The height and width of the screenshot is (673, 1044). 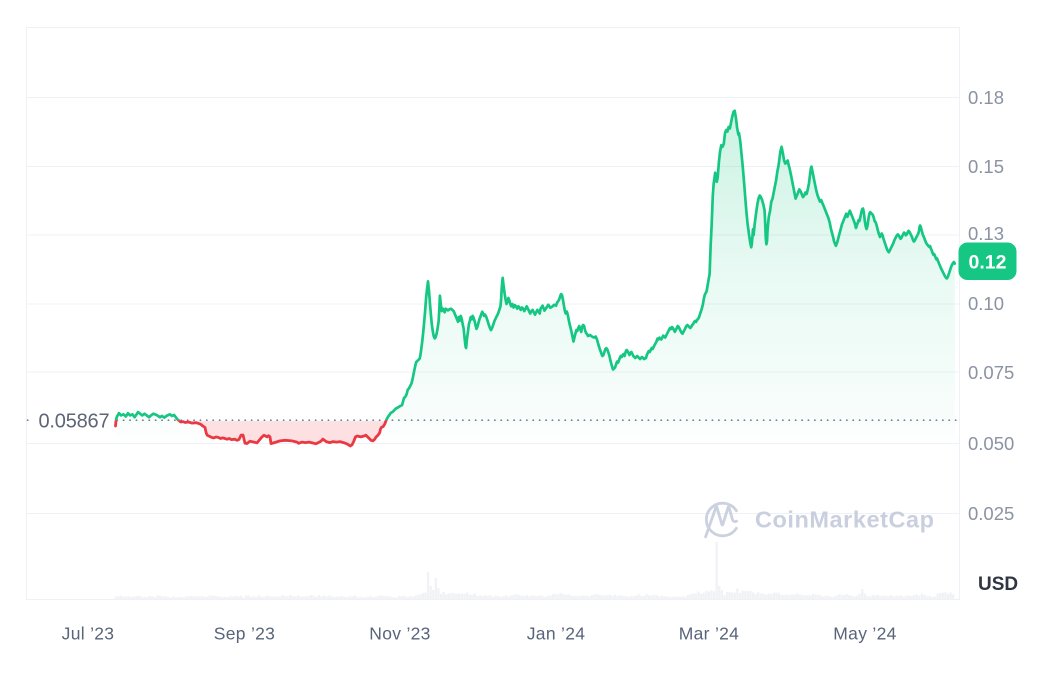 What do you see at coordinates (986, 233) in the screenshot?
I see `svg-text: 0.13` at bounding box center [986, 233].